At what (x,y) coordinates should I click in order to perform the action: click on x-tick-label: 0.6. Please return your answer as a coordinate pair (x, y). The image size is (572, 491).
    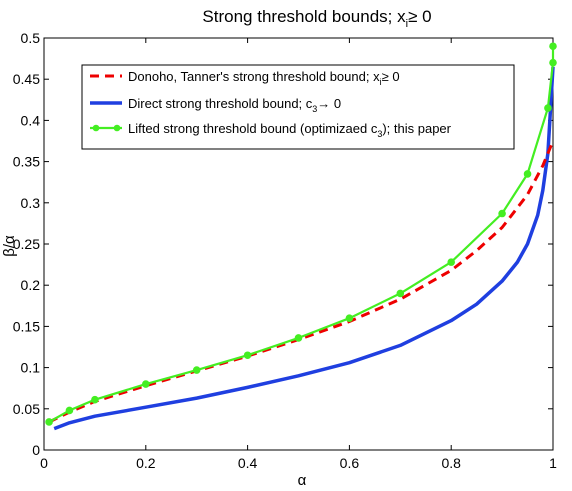
    Looking at the image, I should click on (350, 463).